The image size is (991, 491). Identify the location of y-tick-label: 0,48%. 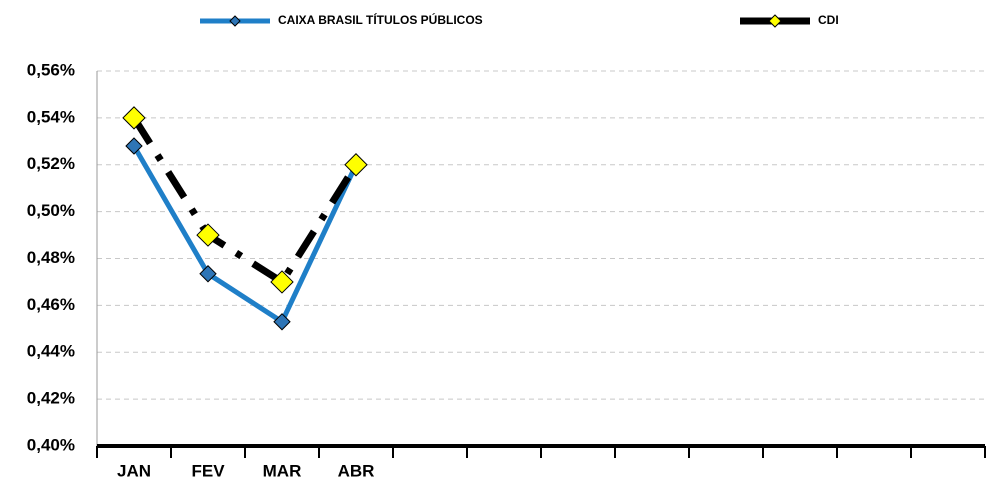
(51, 257).